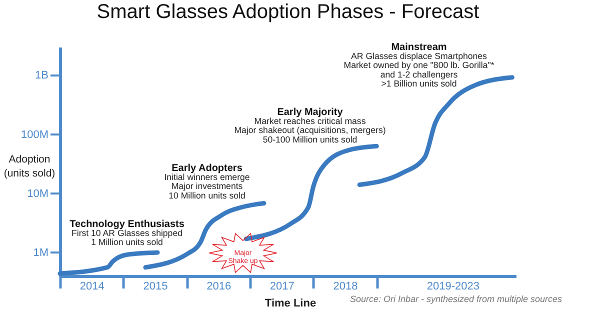  What do you see at coordinates (30, 167) in the screenshot?
I see `y-axis-title: Adoption (units sold)` at bounding box center [30, 167].